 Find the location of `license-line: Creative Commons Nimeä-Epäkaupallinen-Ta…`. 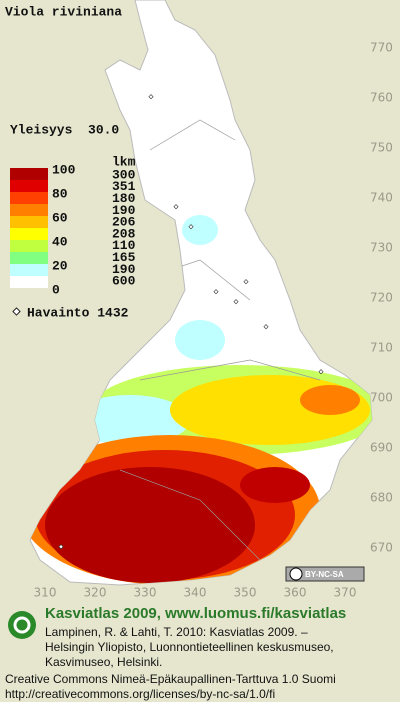

license-line: Creative Commons Nimeä-Epäkaupallinen-Ta… is located at coordinates (170, 679).